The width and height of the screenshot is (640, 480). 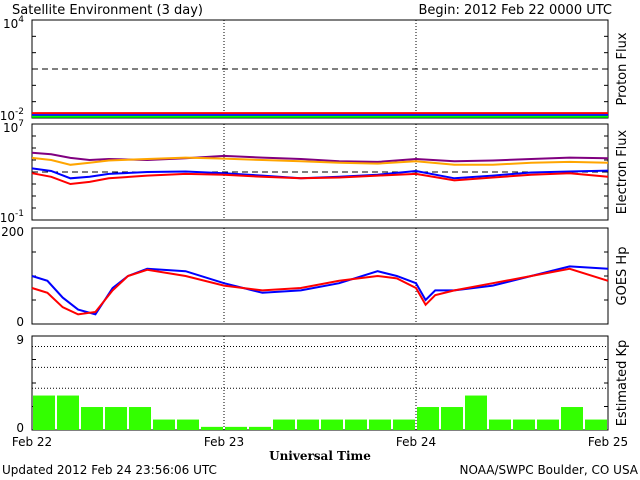 I want to click on x-tick-label: Feb 24, so click(x=416, y=442).